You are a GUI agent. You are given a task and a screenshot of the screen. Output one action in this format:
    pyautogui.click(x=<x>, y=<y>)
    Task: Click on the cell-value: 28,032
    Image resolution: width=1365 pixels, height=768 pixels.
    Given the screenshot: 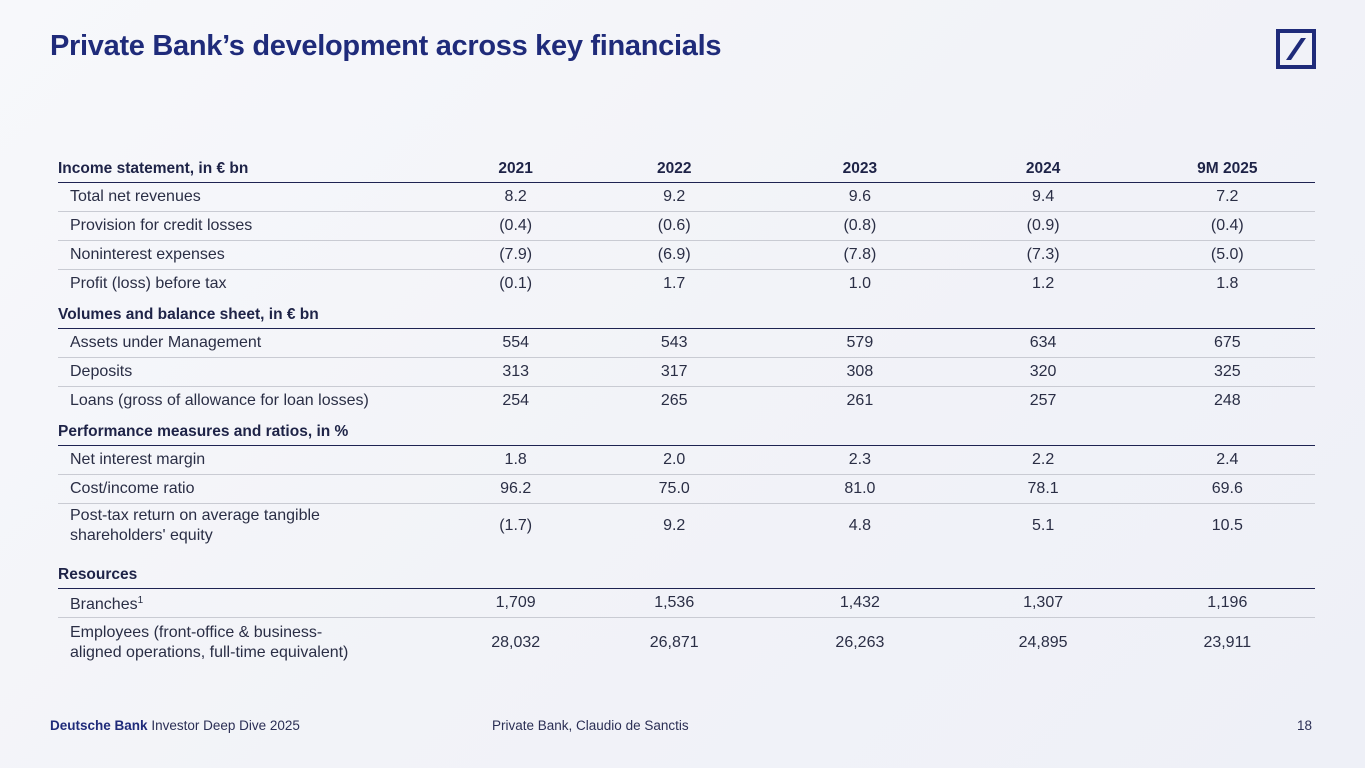 What is the action you would take?
    pyautogui.click(x=516, y=642)
    